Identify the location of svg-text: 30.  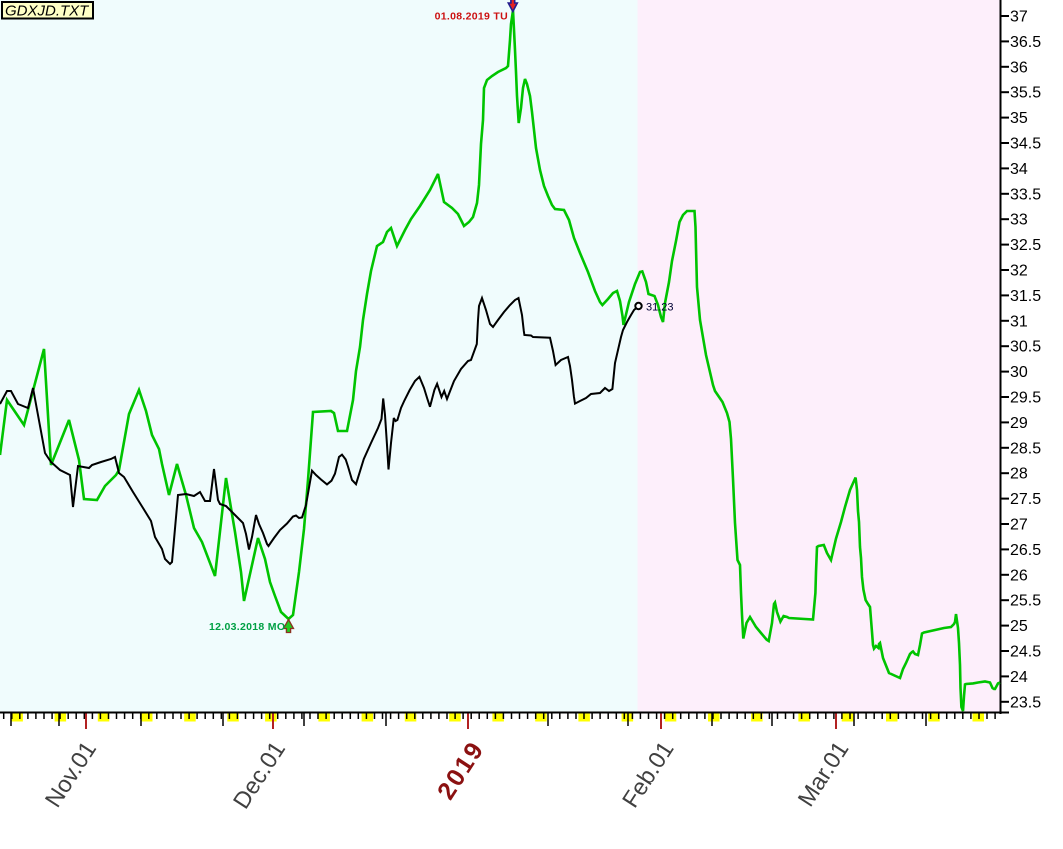
(1019, 372).